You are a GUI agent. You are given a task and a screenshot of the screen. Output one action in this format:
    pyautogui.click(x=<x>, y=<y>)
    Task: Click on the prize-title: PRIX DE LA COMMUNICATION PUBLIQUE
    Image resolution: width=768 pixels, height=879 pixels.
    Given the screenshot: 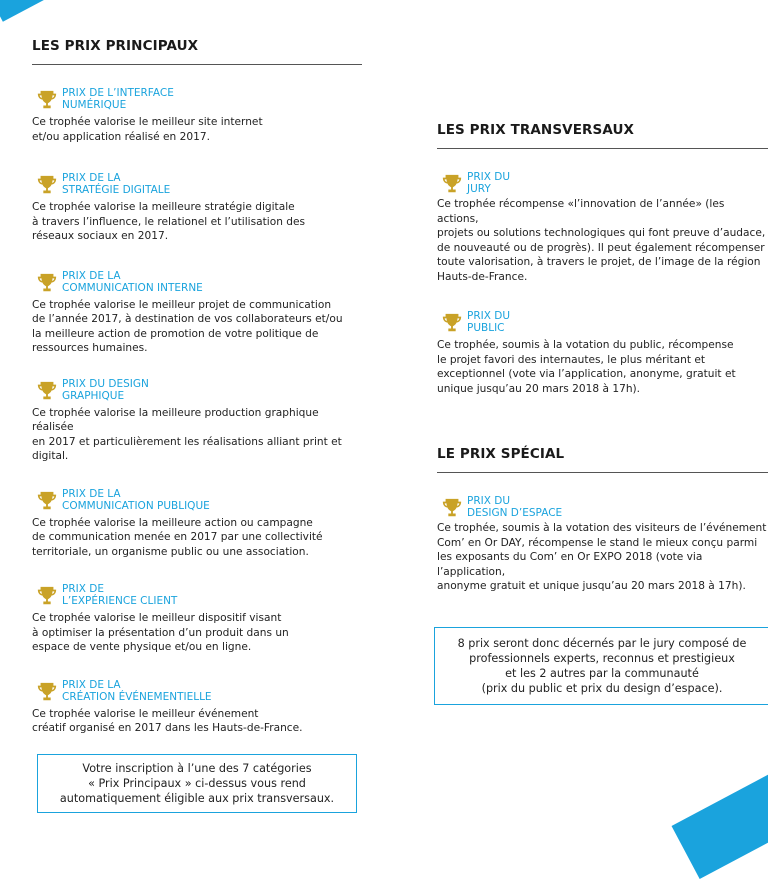 What is the action you would take?
    pyautogui.click(x=136, y=499)
    